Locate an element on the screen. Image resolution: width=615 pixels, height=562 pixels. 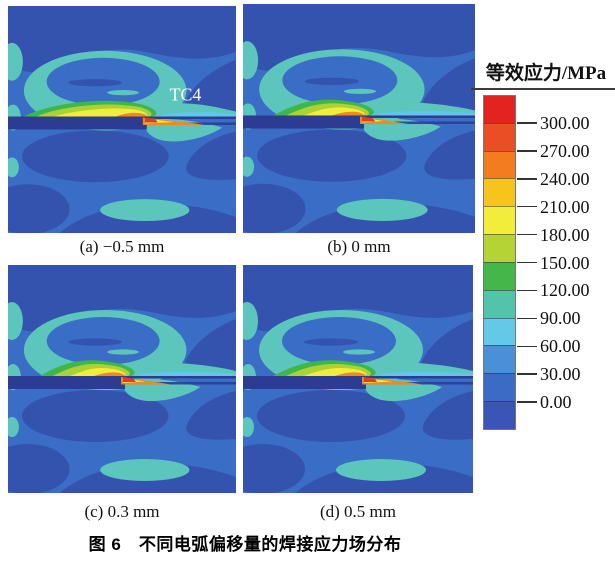
contour-plot: TC4 is located at coordinates (122, 119).